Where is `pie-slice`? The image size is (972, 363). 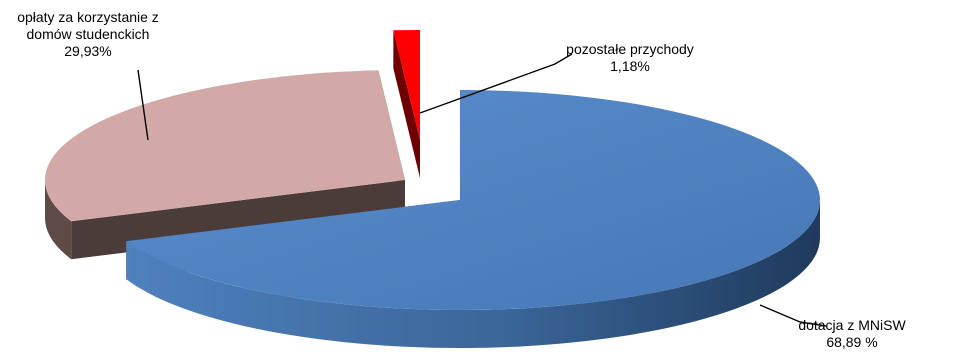 pie-slice is located at coordinates (406, 104).